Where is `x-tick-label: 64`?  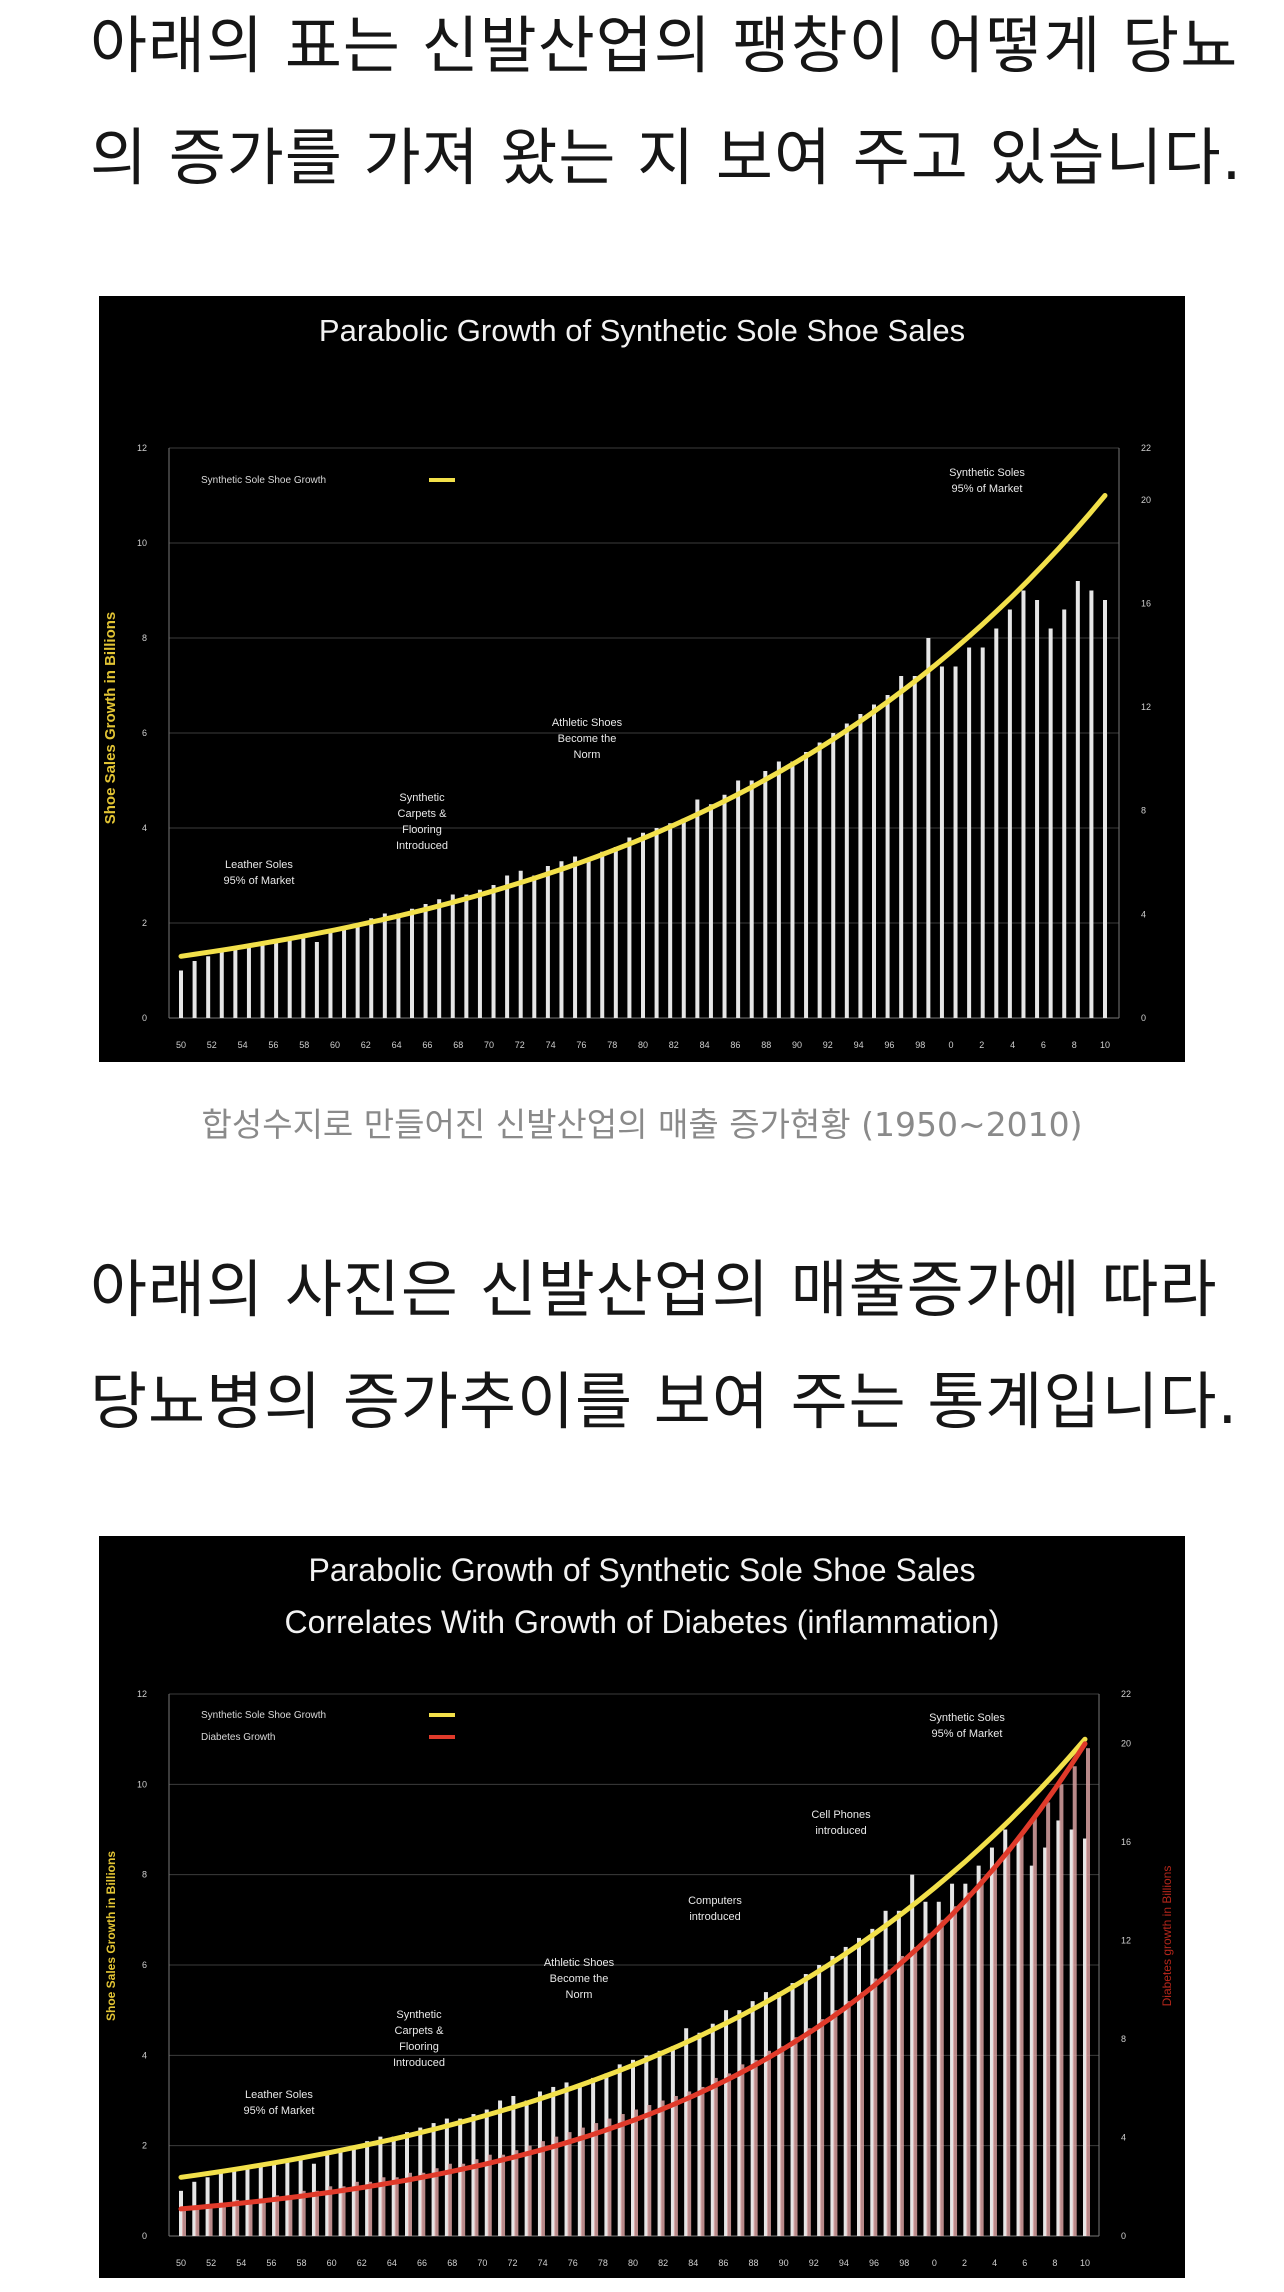
x-tick-label: 64 is located at coordinates (392, 2263).